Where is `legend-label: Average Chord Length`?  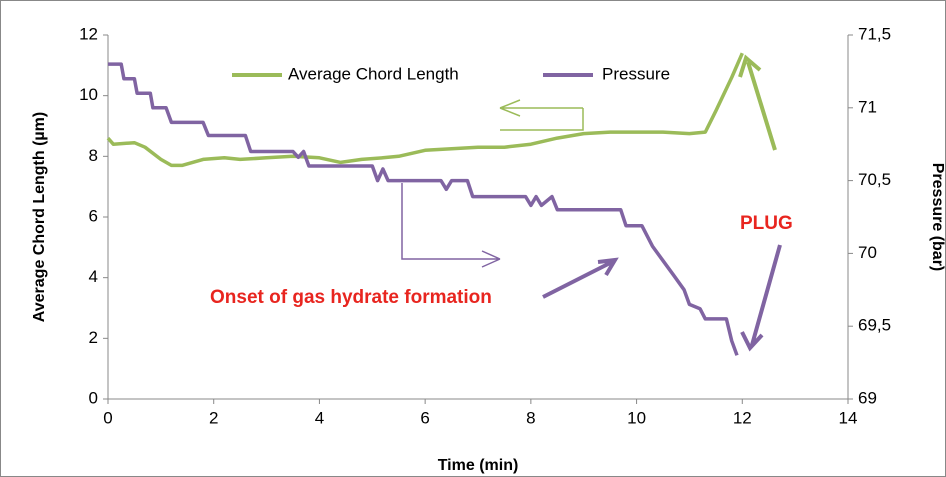
legend-label: Average Chord Length is located at coordinates (373, 73).